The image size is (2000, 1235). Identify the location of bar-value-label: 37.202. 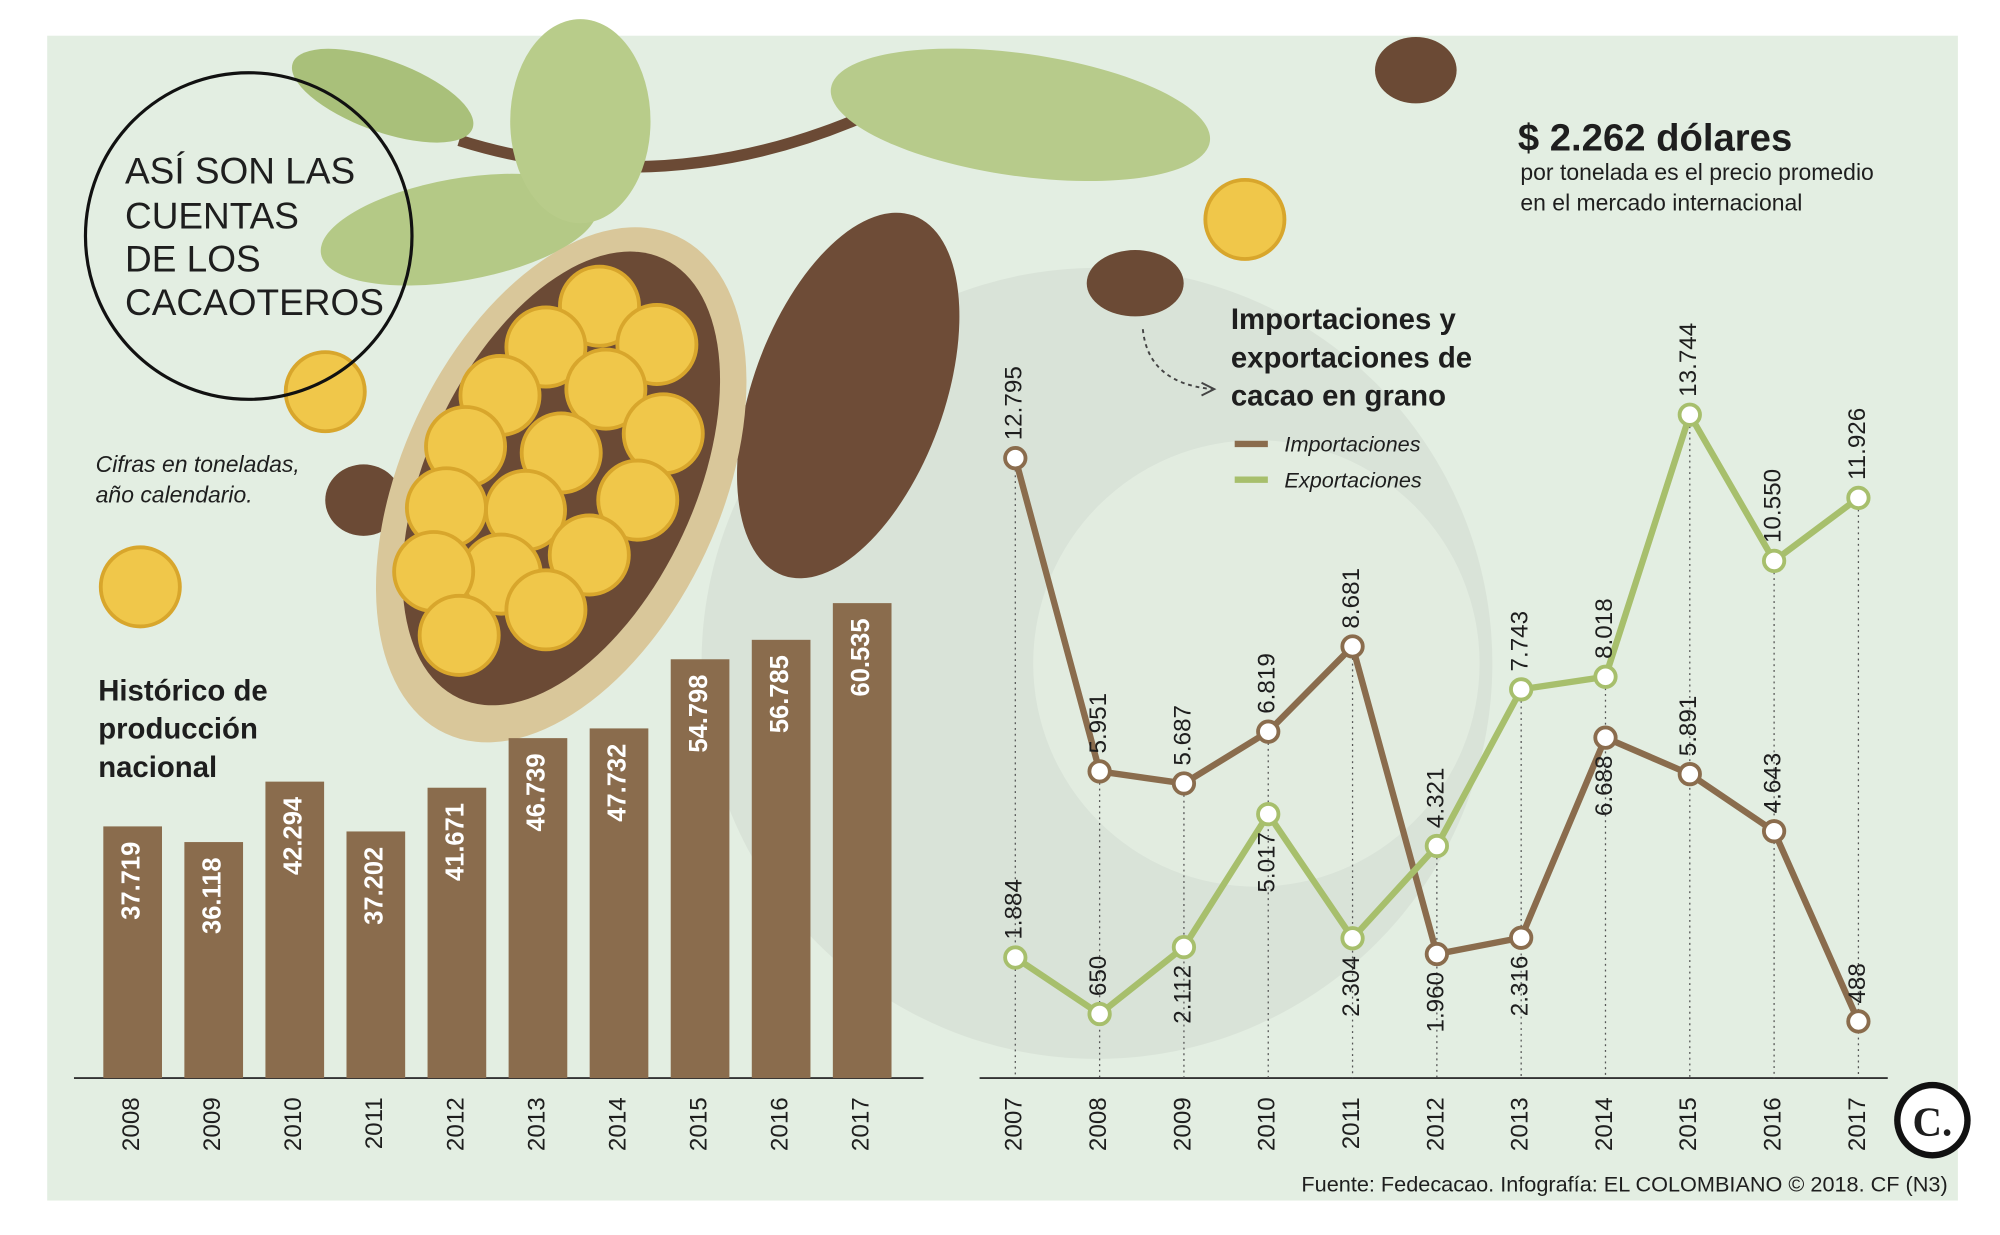
(375, 886).